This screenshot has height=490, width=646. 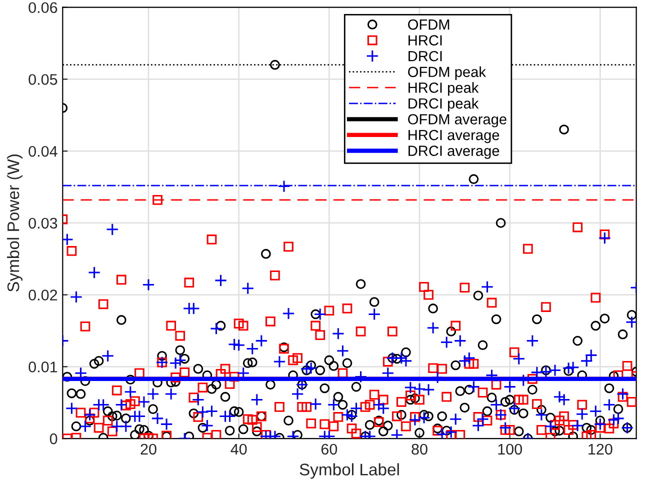 What do you see at coordinates (420, 449) in the screenshot?
I see `x-tick-label: 80` at bounding box center [420, 449].